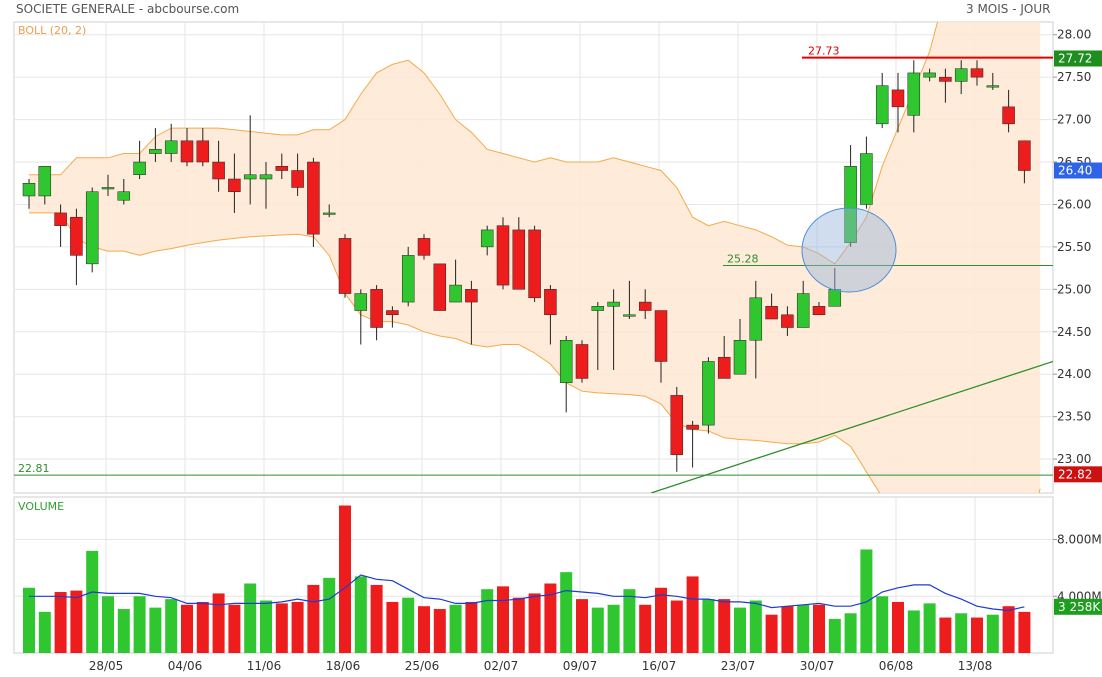 Image resolution: width=1102 pixels, height=677 pixels. What do you see at coordinates (1074, 459) in the screenshot?
I see `price-tick-label: 23.00` at bounding box center [1074, 459].